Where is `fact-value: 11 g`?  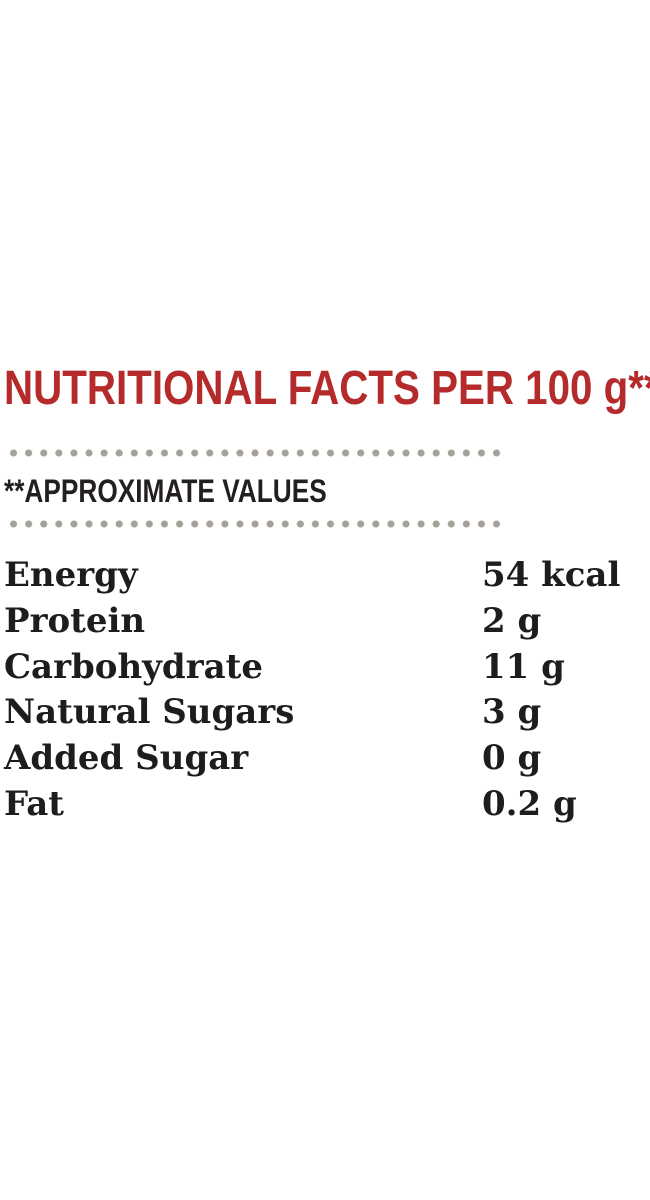
fact-value: 11 g is located at coordinates (523, 666).